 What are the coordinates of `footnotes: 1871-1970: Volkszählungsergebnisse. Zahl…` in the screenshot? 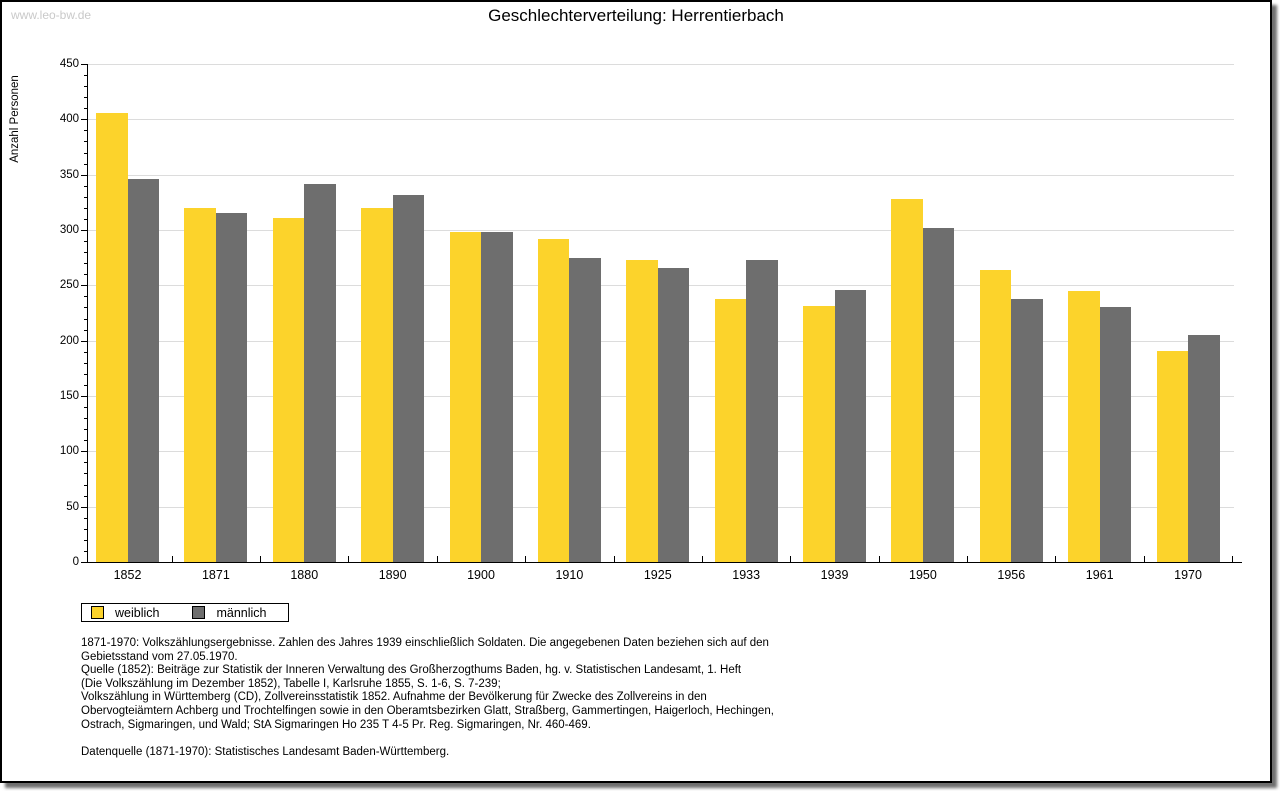 It's located at (427, 698).